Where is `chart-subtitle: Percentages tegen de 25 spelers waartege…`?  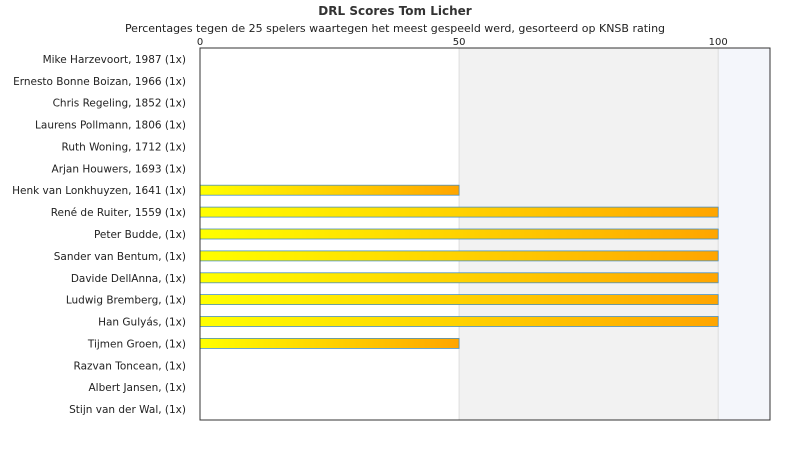 chart-subtitle: Percentages tegen de 25 spelers waartege… is located at coordinates (395, 28).